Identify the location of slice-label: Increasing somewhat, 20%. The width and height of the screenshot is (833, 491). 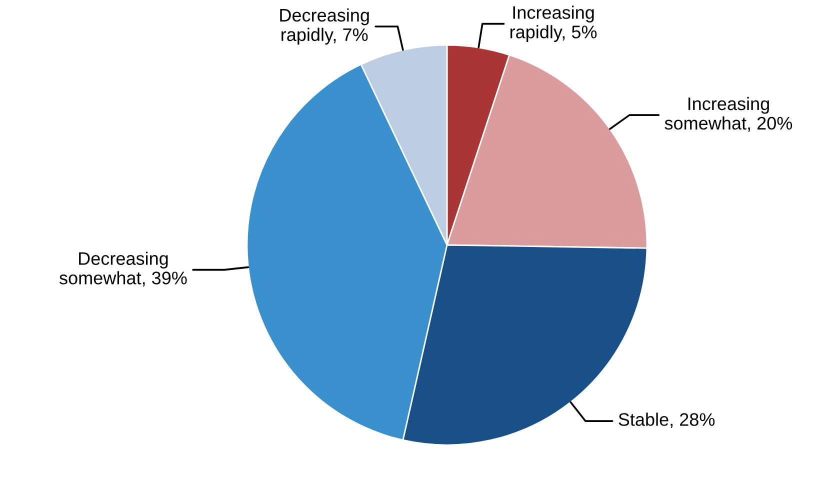
(728, 114).